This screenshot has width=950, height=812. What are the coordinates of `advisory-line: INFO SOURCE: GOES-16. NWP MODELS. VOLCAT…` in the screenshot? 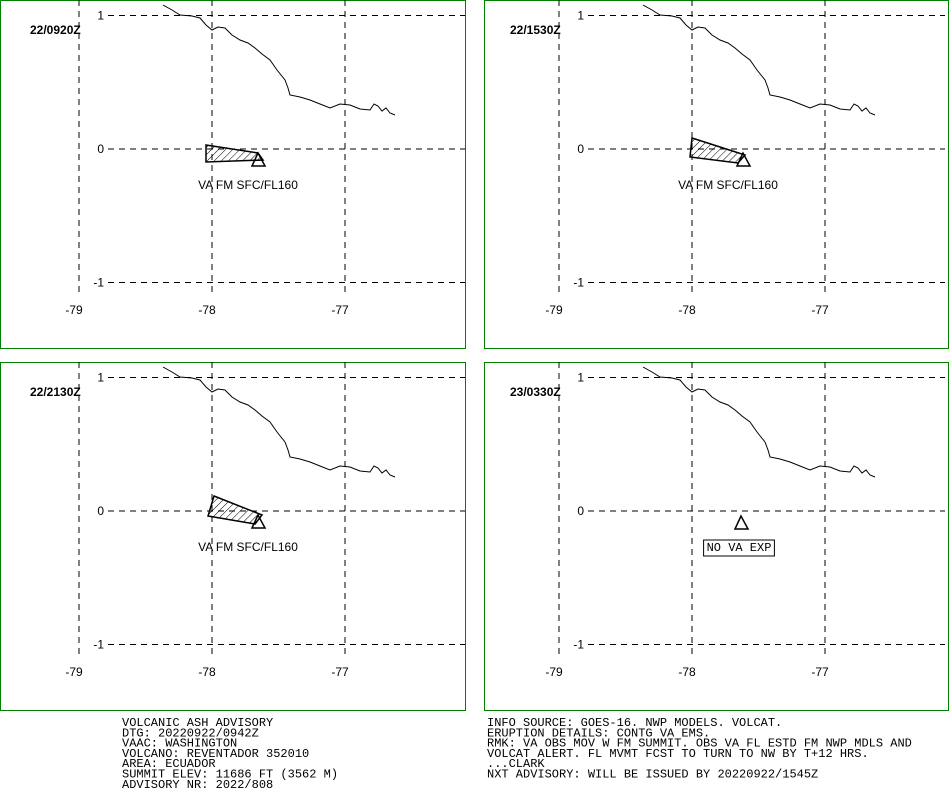 It's located at (634, 723).